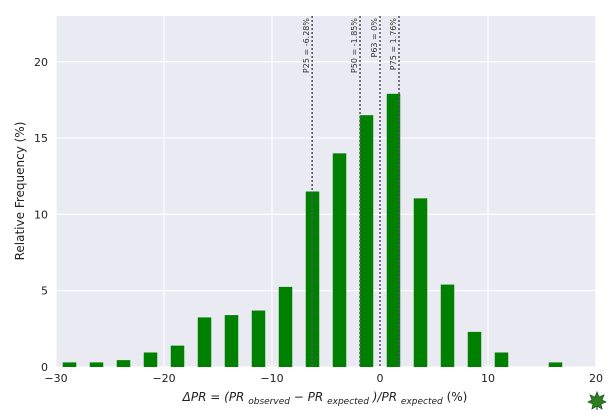 The width and height of the screenshot is (616, 417). Describe the element at coordinates (488, 378) in the screenshot. I see `x-tick-label: 10` at that location.